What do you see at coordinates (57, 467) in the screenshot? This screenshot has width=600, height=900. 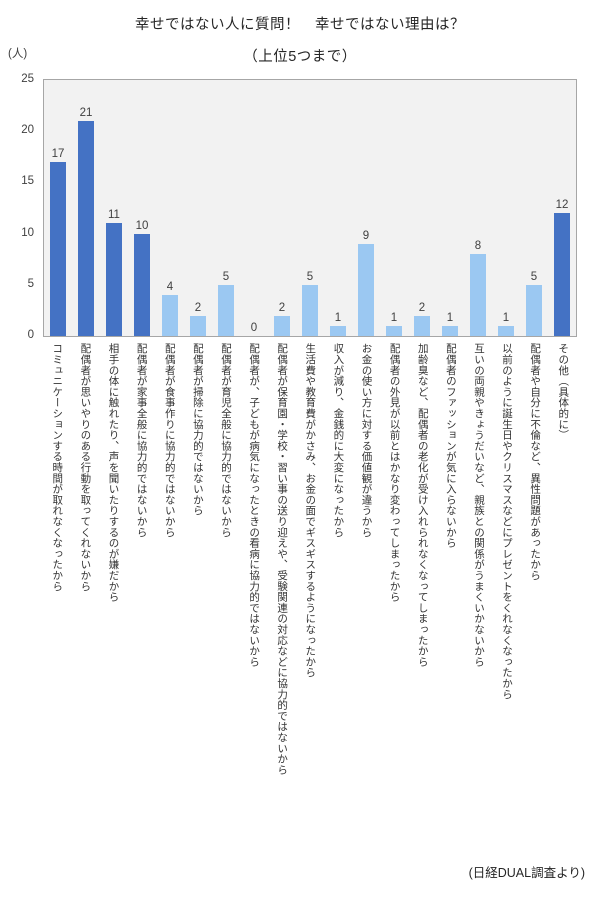 I see `x-axis-label: コミュニケーションする時間が取れなくなったから` at bounding box center [57, 467].